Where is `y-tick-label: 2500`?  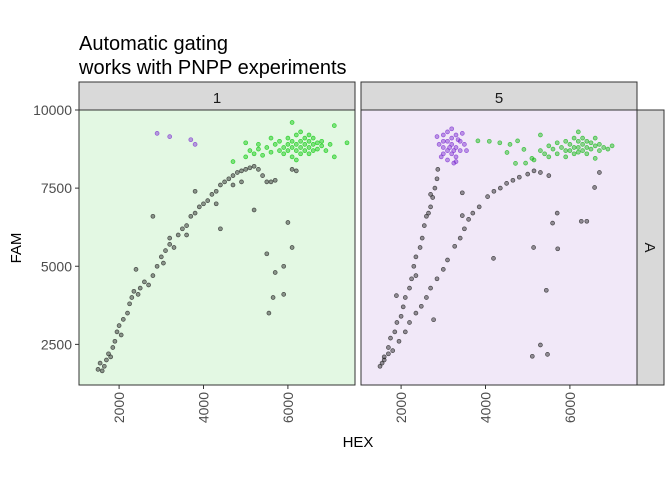 y-tick-label: 2500 is located at coordinates (56, 344).